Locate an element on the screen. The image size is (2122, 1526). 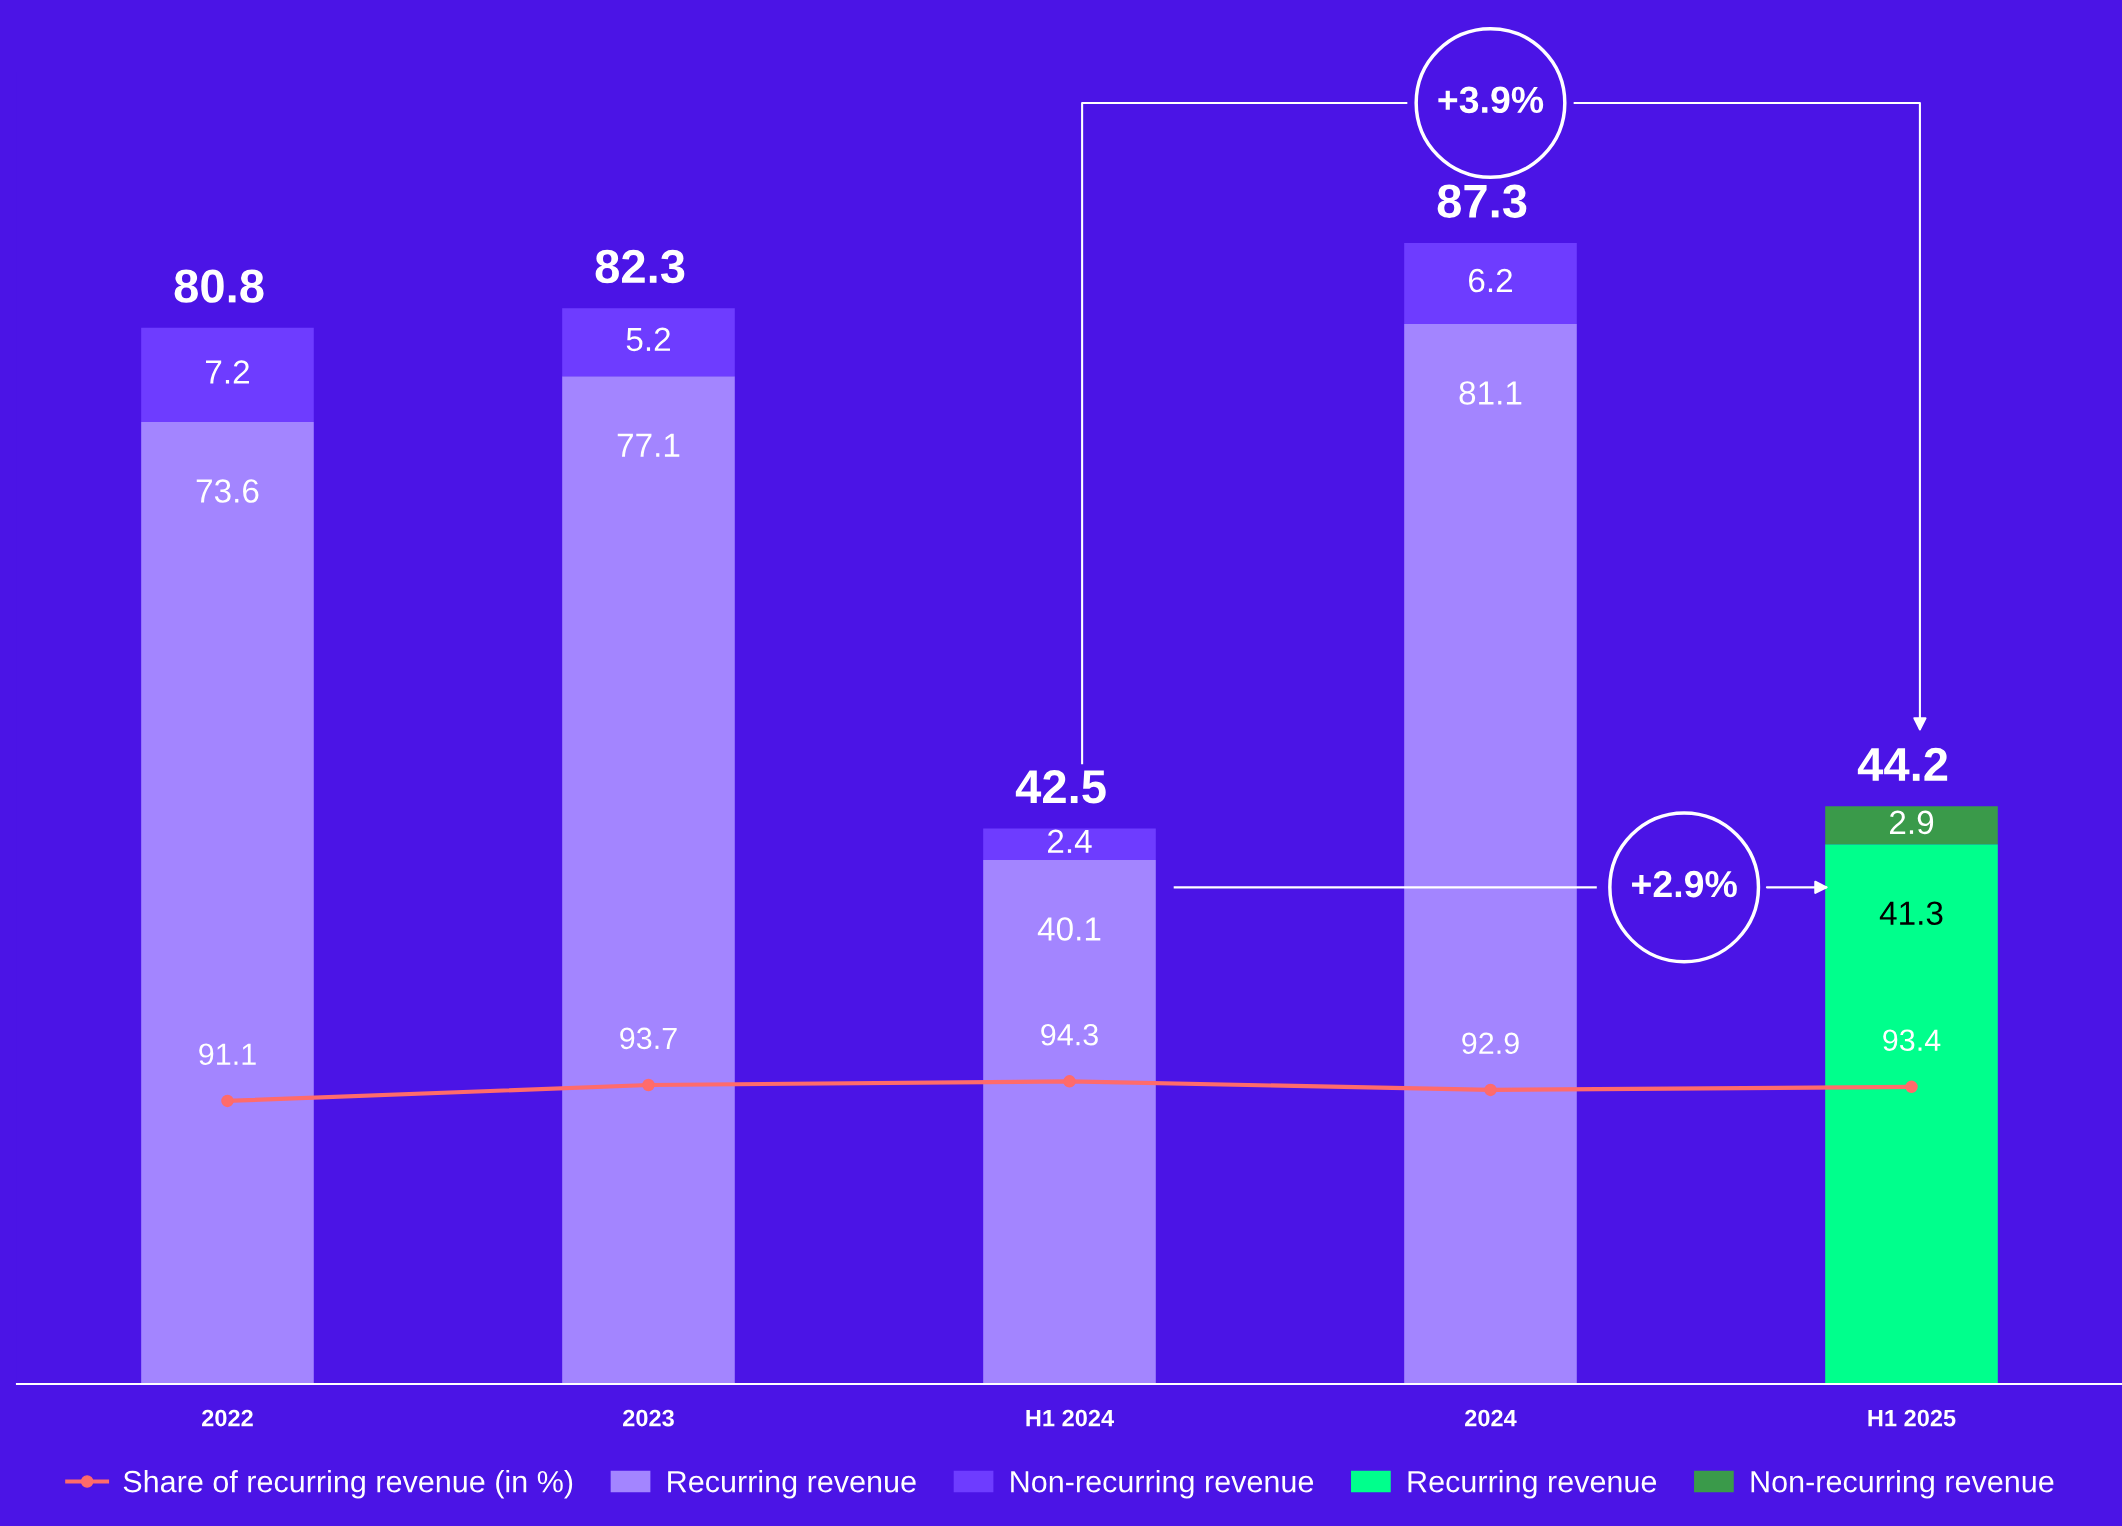
x-tick-label: H1 2024 is located at coordinates (1070, 1418).